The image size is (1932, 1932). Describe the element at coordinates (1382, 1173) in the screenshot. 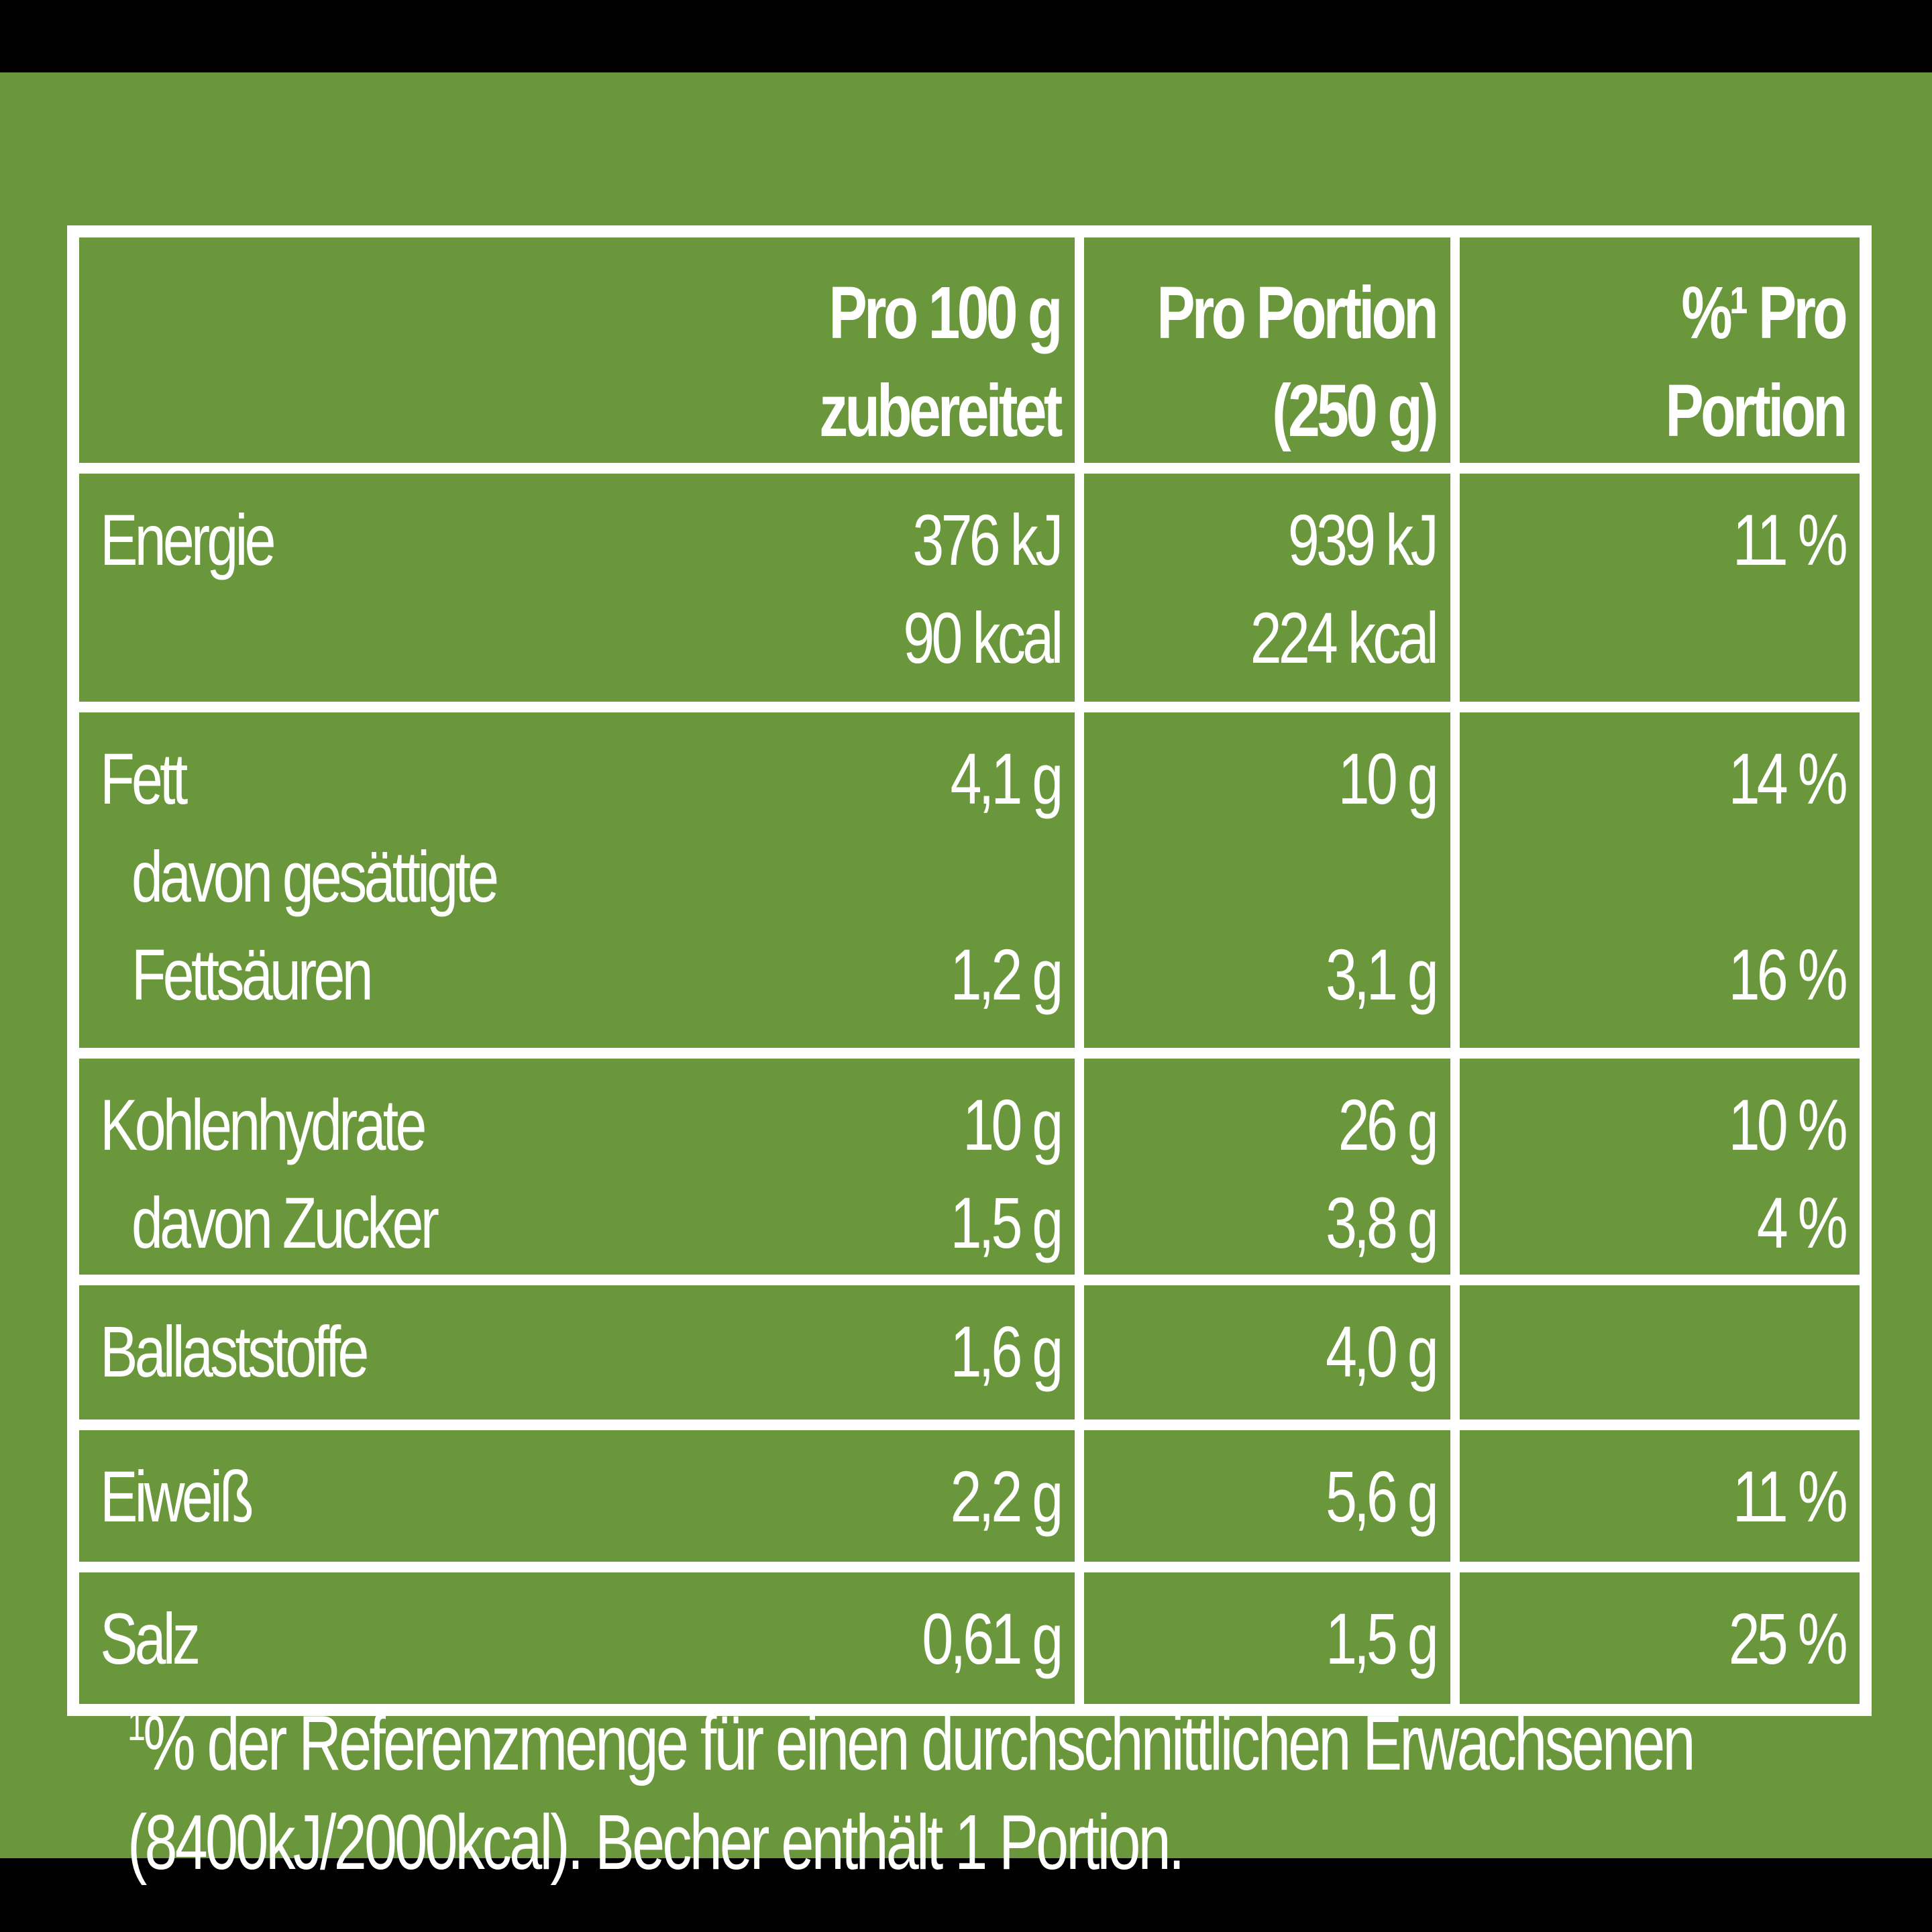

I see `value-per-portion: 26 g 3,8 g` at that location.